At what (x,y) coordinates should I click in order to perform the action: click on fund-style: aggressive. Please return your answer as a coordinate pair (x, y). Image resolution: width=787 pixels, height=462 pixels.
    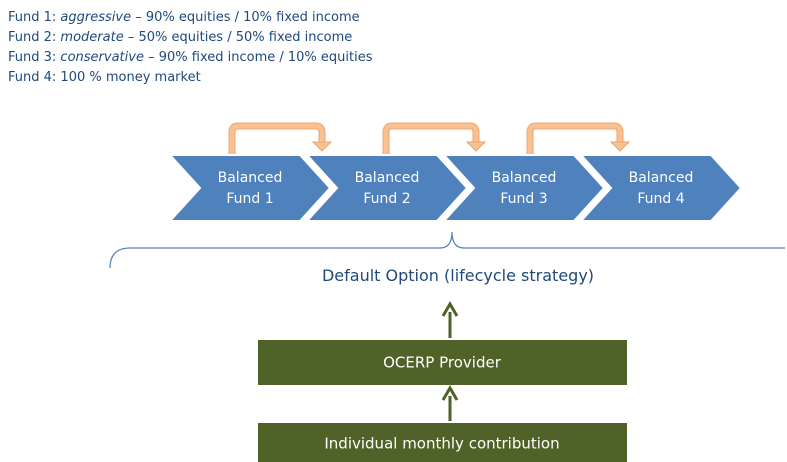
    Looking at the image, I should click on (95, 17).